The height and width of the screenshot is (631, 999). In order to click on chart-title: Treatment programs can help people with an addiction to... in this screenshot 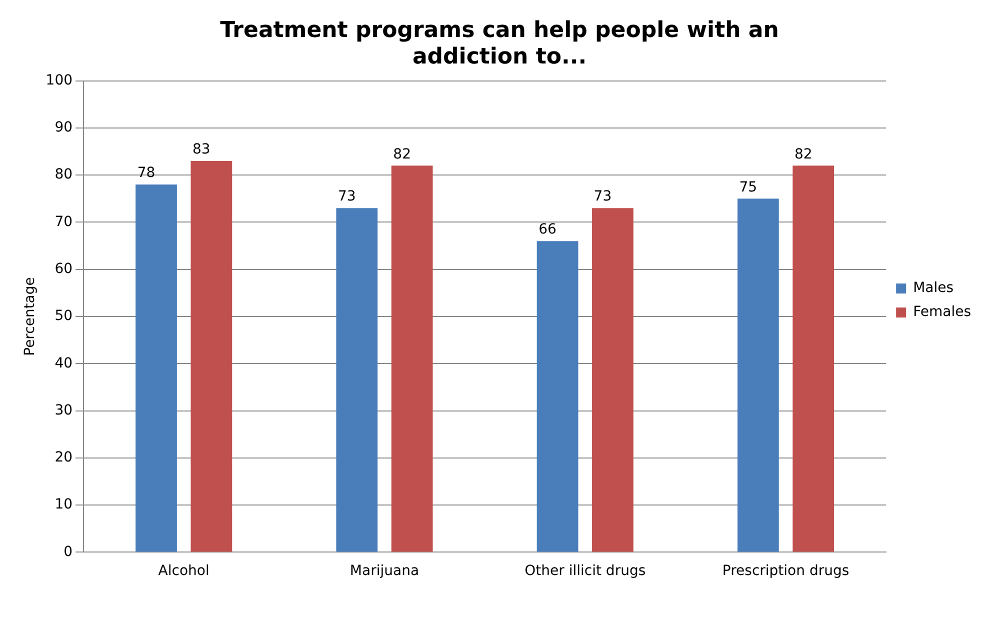, I will do `click(499, 44)`.